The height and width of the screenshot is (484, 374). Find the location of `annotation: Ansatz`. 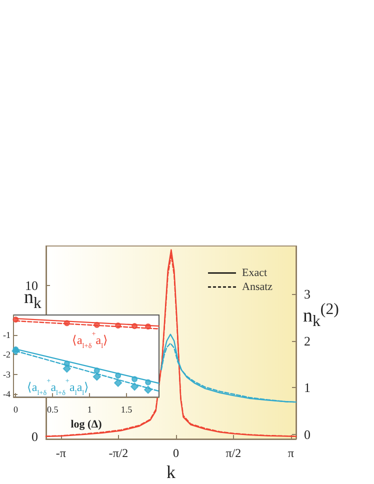

annotation: Ansatz is located at coordinates (257, 287).